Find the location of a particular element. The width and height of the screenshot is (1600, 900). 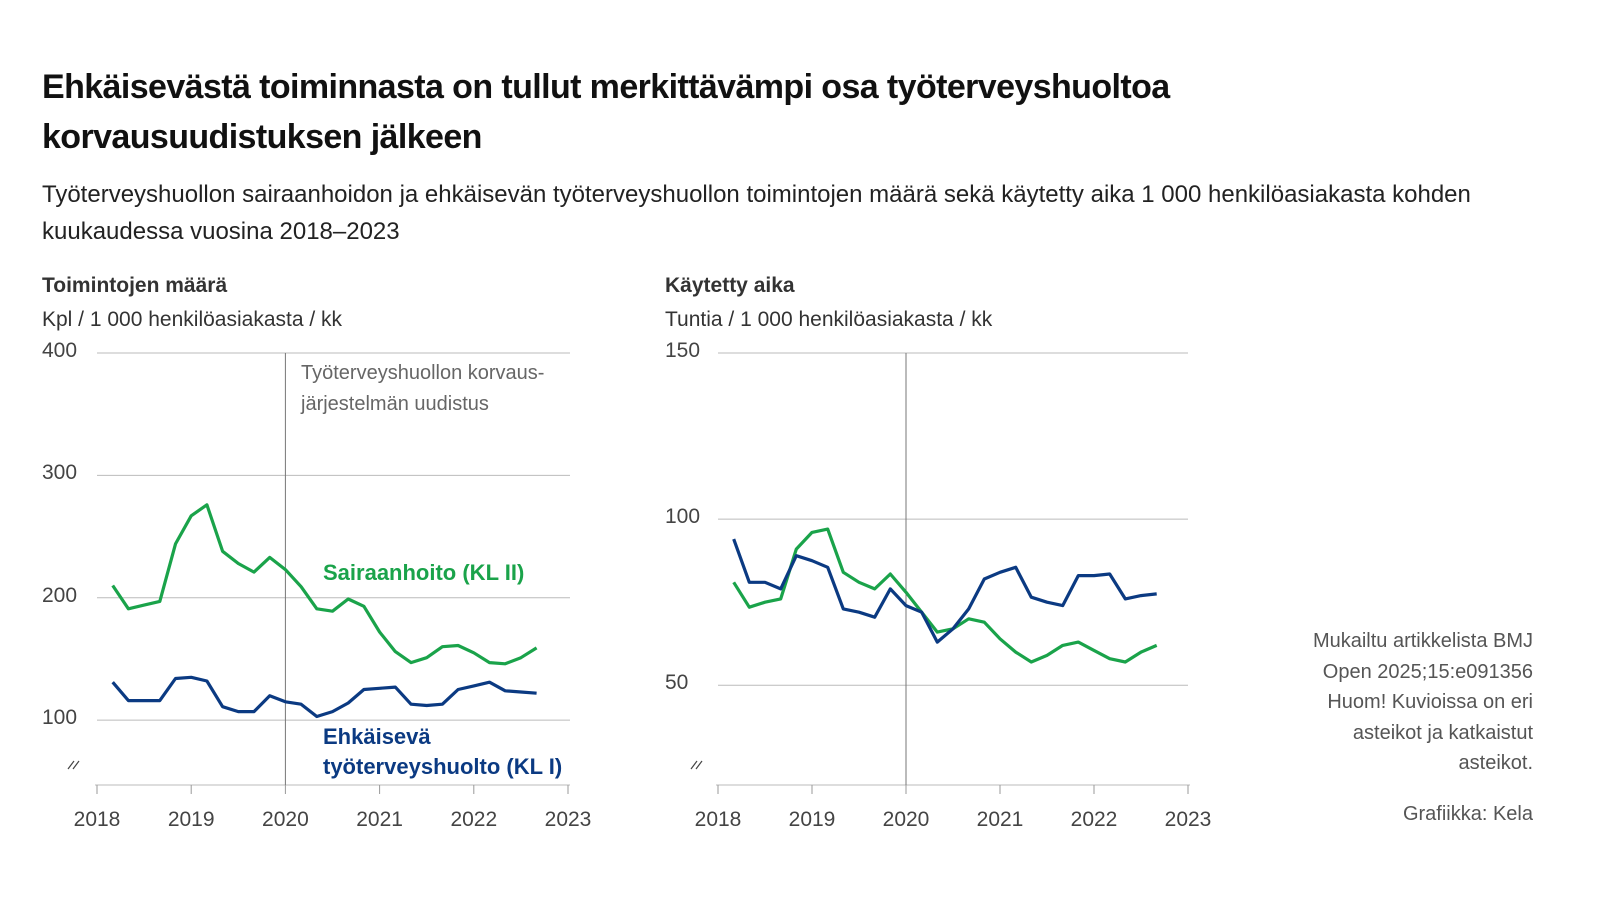

series-label: Sairaanhoito (KL II) is located at coordinates (424, 572).